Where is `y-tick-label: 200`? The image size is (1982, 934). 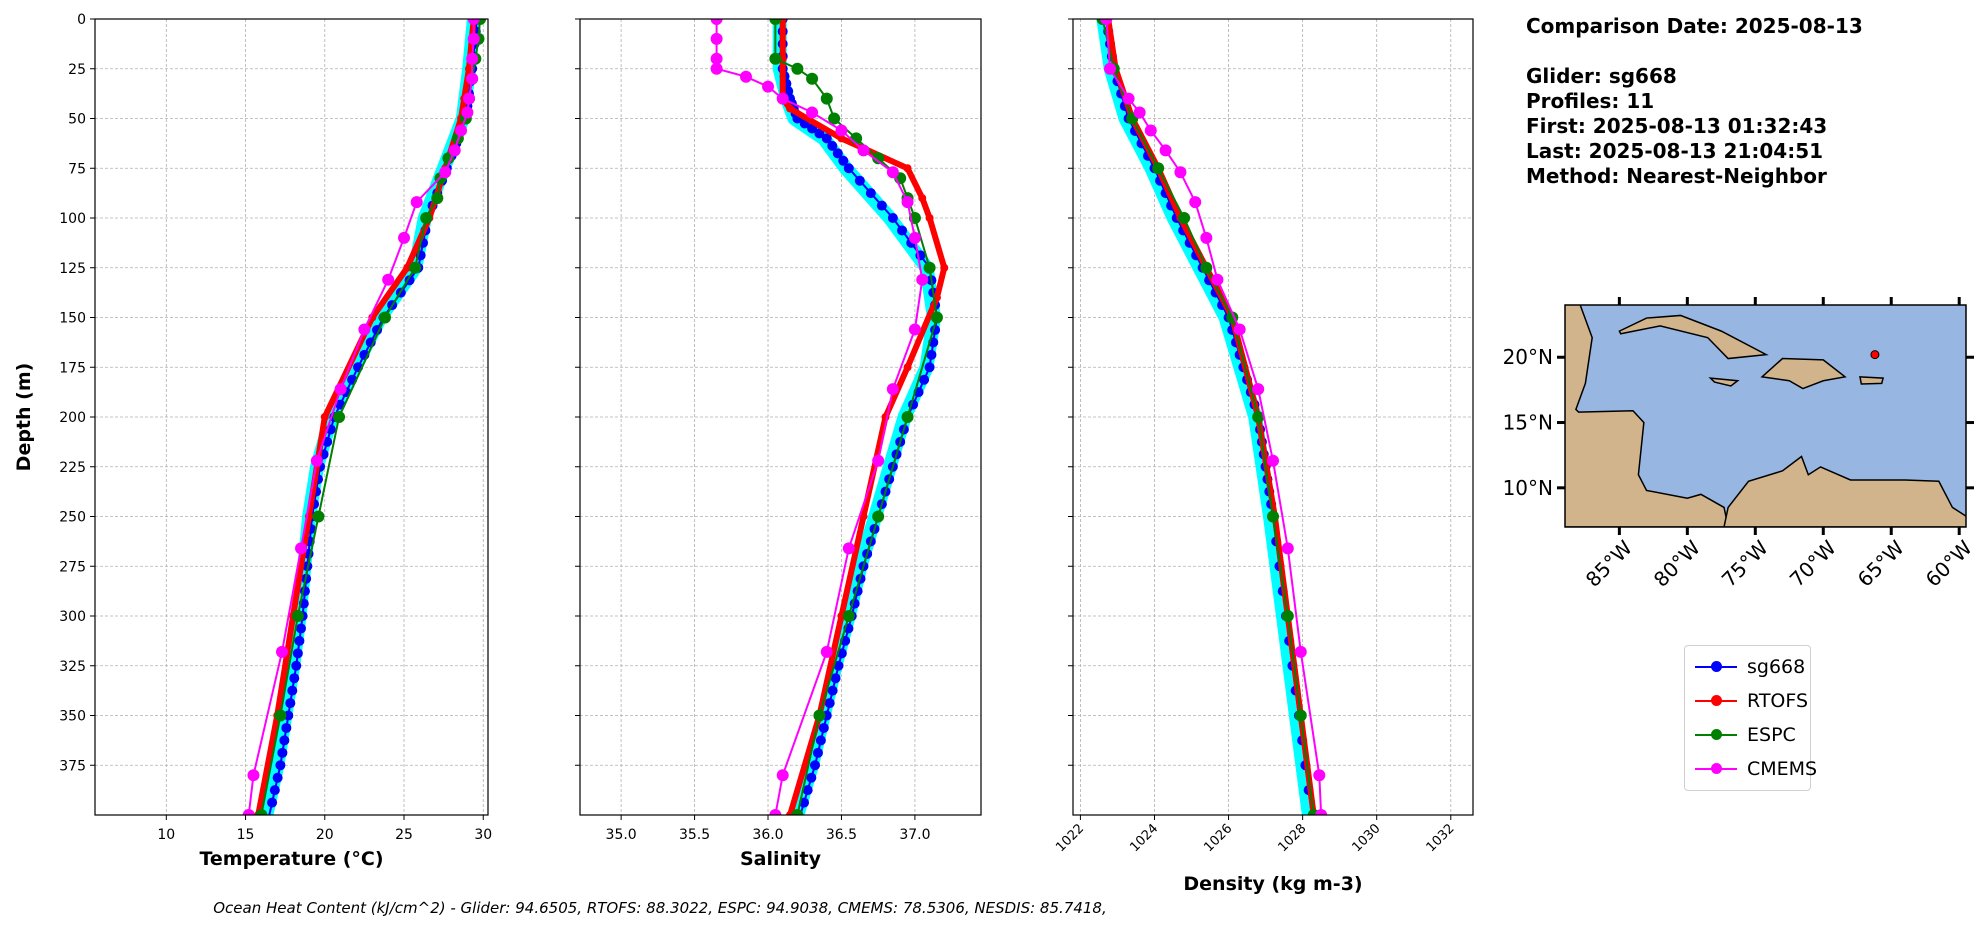 y-tick-label: 200 is located at coordinates (72, 418).